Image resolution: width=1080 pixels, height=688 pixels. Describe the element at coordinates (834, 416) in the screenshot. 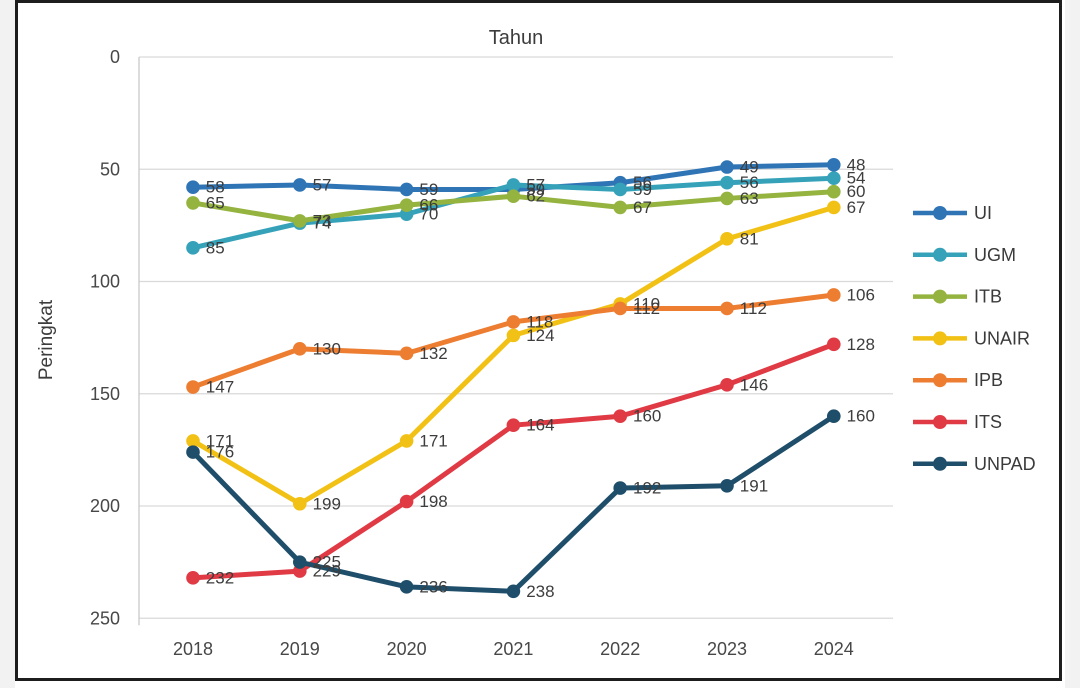

I see `series-marker-UNPAD-2024` at that location.